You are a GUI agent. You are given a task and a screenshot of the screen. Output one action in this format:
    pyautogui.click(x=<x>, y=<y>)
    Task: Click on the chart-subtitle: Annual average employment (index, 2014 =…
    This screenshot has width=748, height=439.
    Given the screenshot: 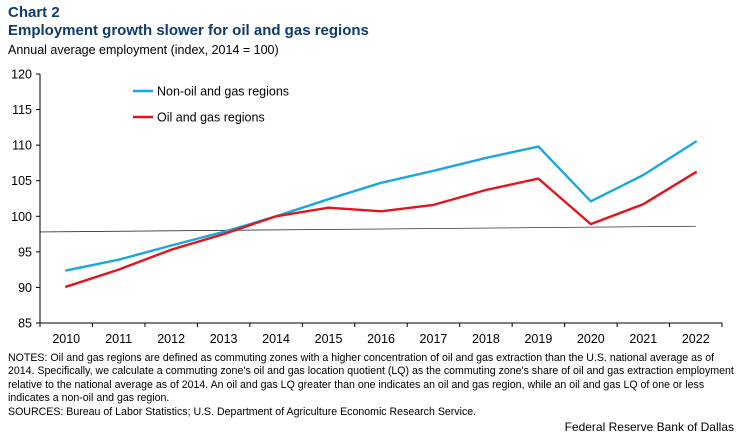 What is the action you would take?
    pyautogui.click(x=143, y=50)
    